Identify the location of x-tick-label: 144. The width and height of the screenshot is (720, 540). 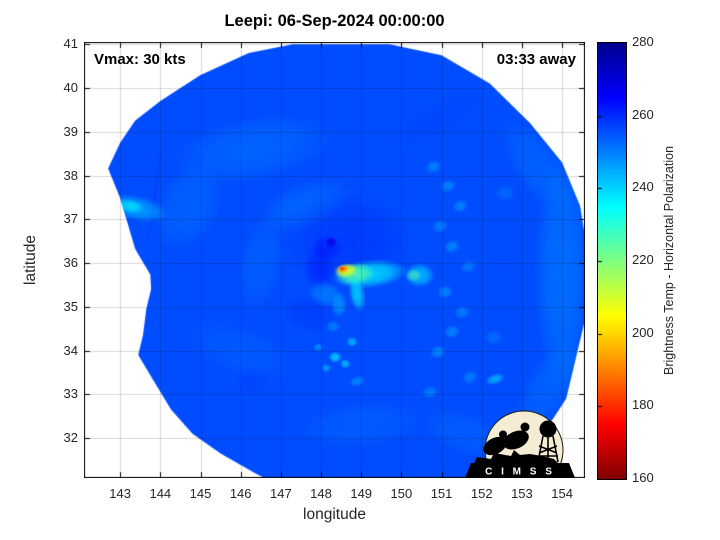
(160, 493).